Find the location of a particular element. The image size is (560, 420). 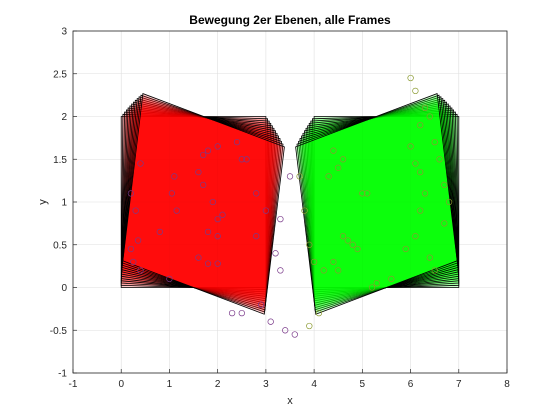

x-tick-labels: -1 0 1 2 3 4 5 6 7 8 is located at coordinates (289, 379).